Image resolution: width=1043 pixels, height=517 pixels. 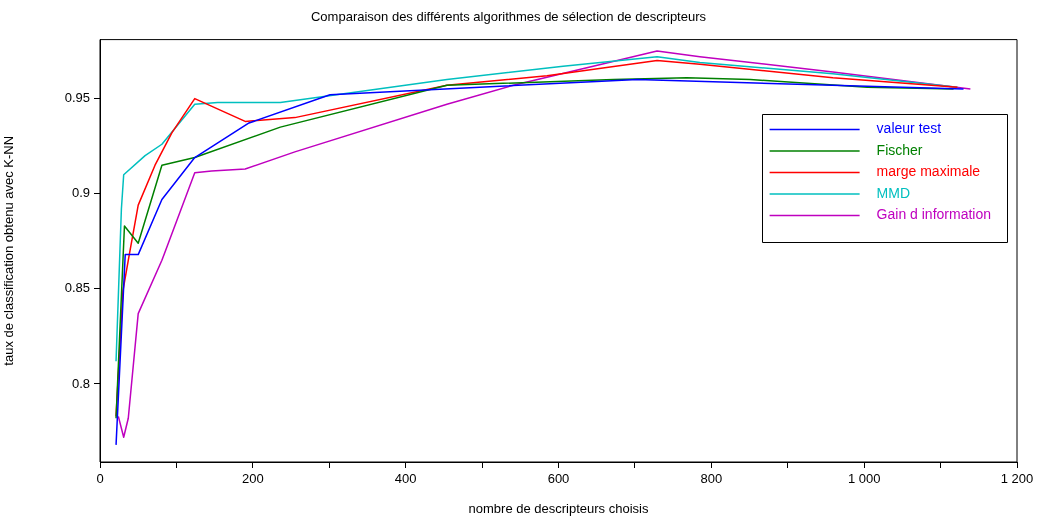 What do you see at coordinates (928, 171) in the screenshot?
I see `text: marge maximale` at bounding box center [928, 171].